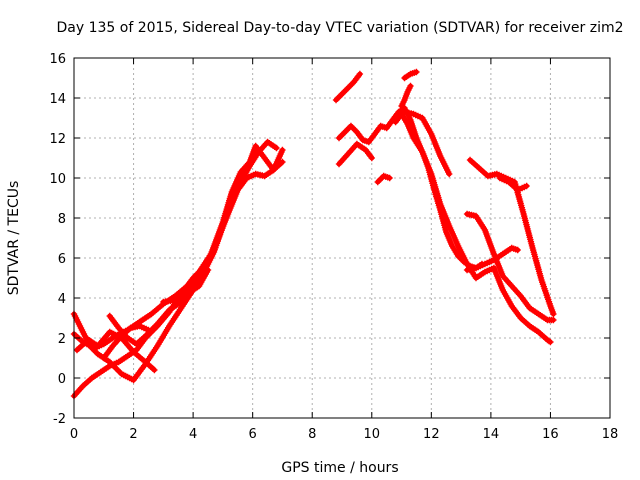 The image size is (640, 480). I want to click on y-tick-label: 4, so click(62, 299).